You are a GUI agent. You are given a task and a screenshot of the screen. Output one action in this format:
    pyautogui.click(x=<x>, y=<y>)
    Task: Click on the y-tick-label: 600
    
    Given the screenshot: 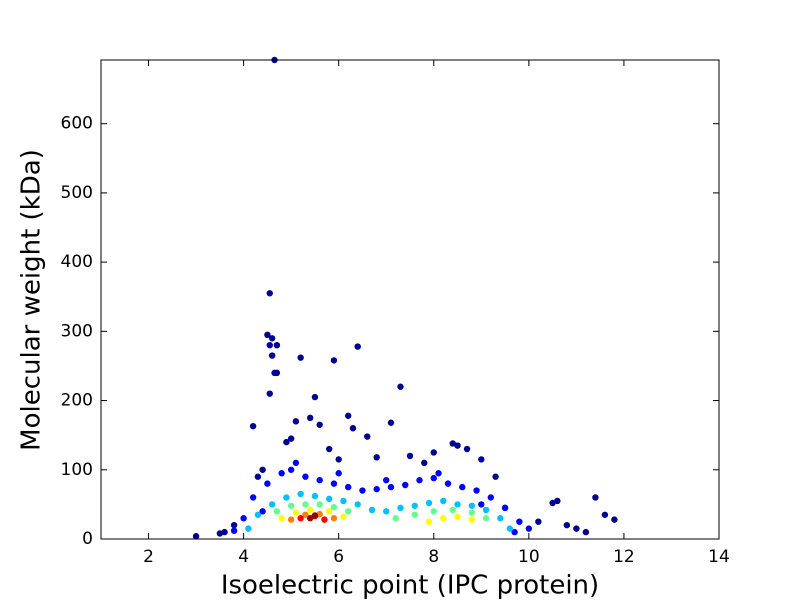 What is the action you would take?
    pyautogui.click(x=77, y=124)
    